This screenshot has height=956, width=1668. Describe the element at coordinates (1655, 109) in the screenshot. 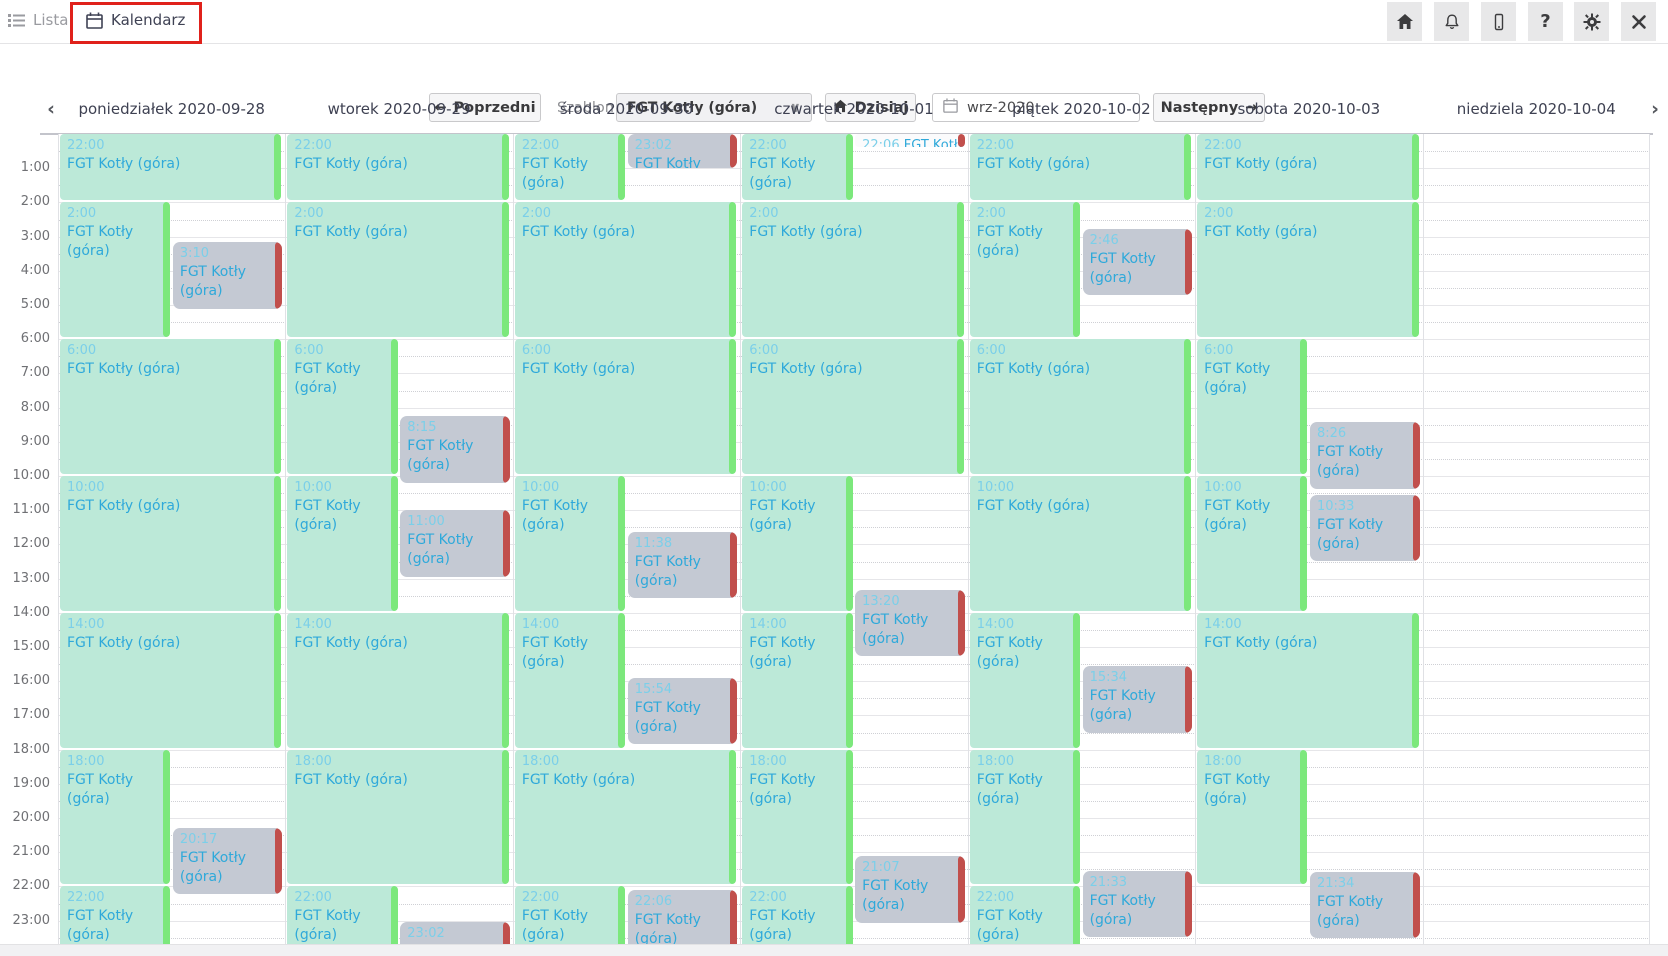

I see `next-week-chevron: ›` at that location.